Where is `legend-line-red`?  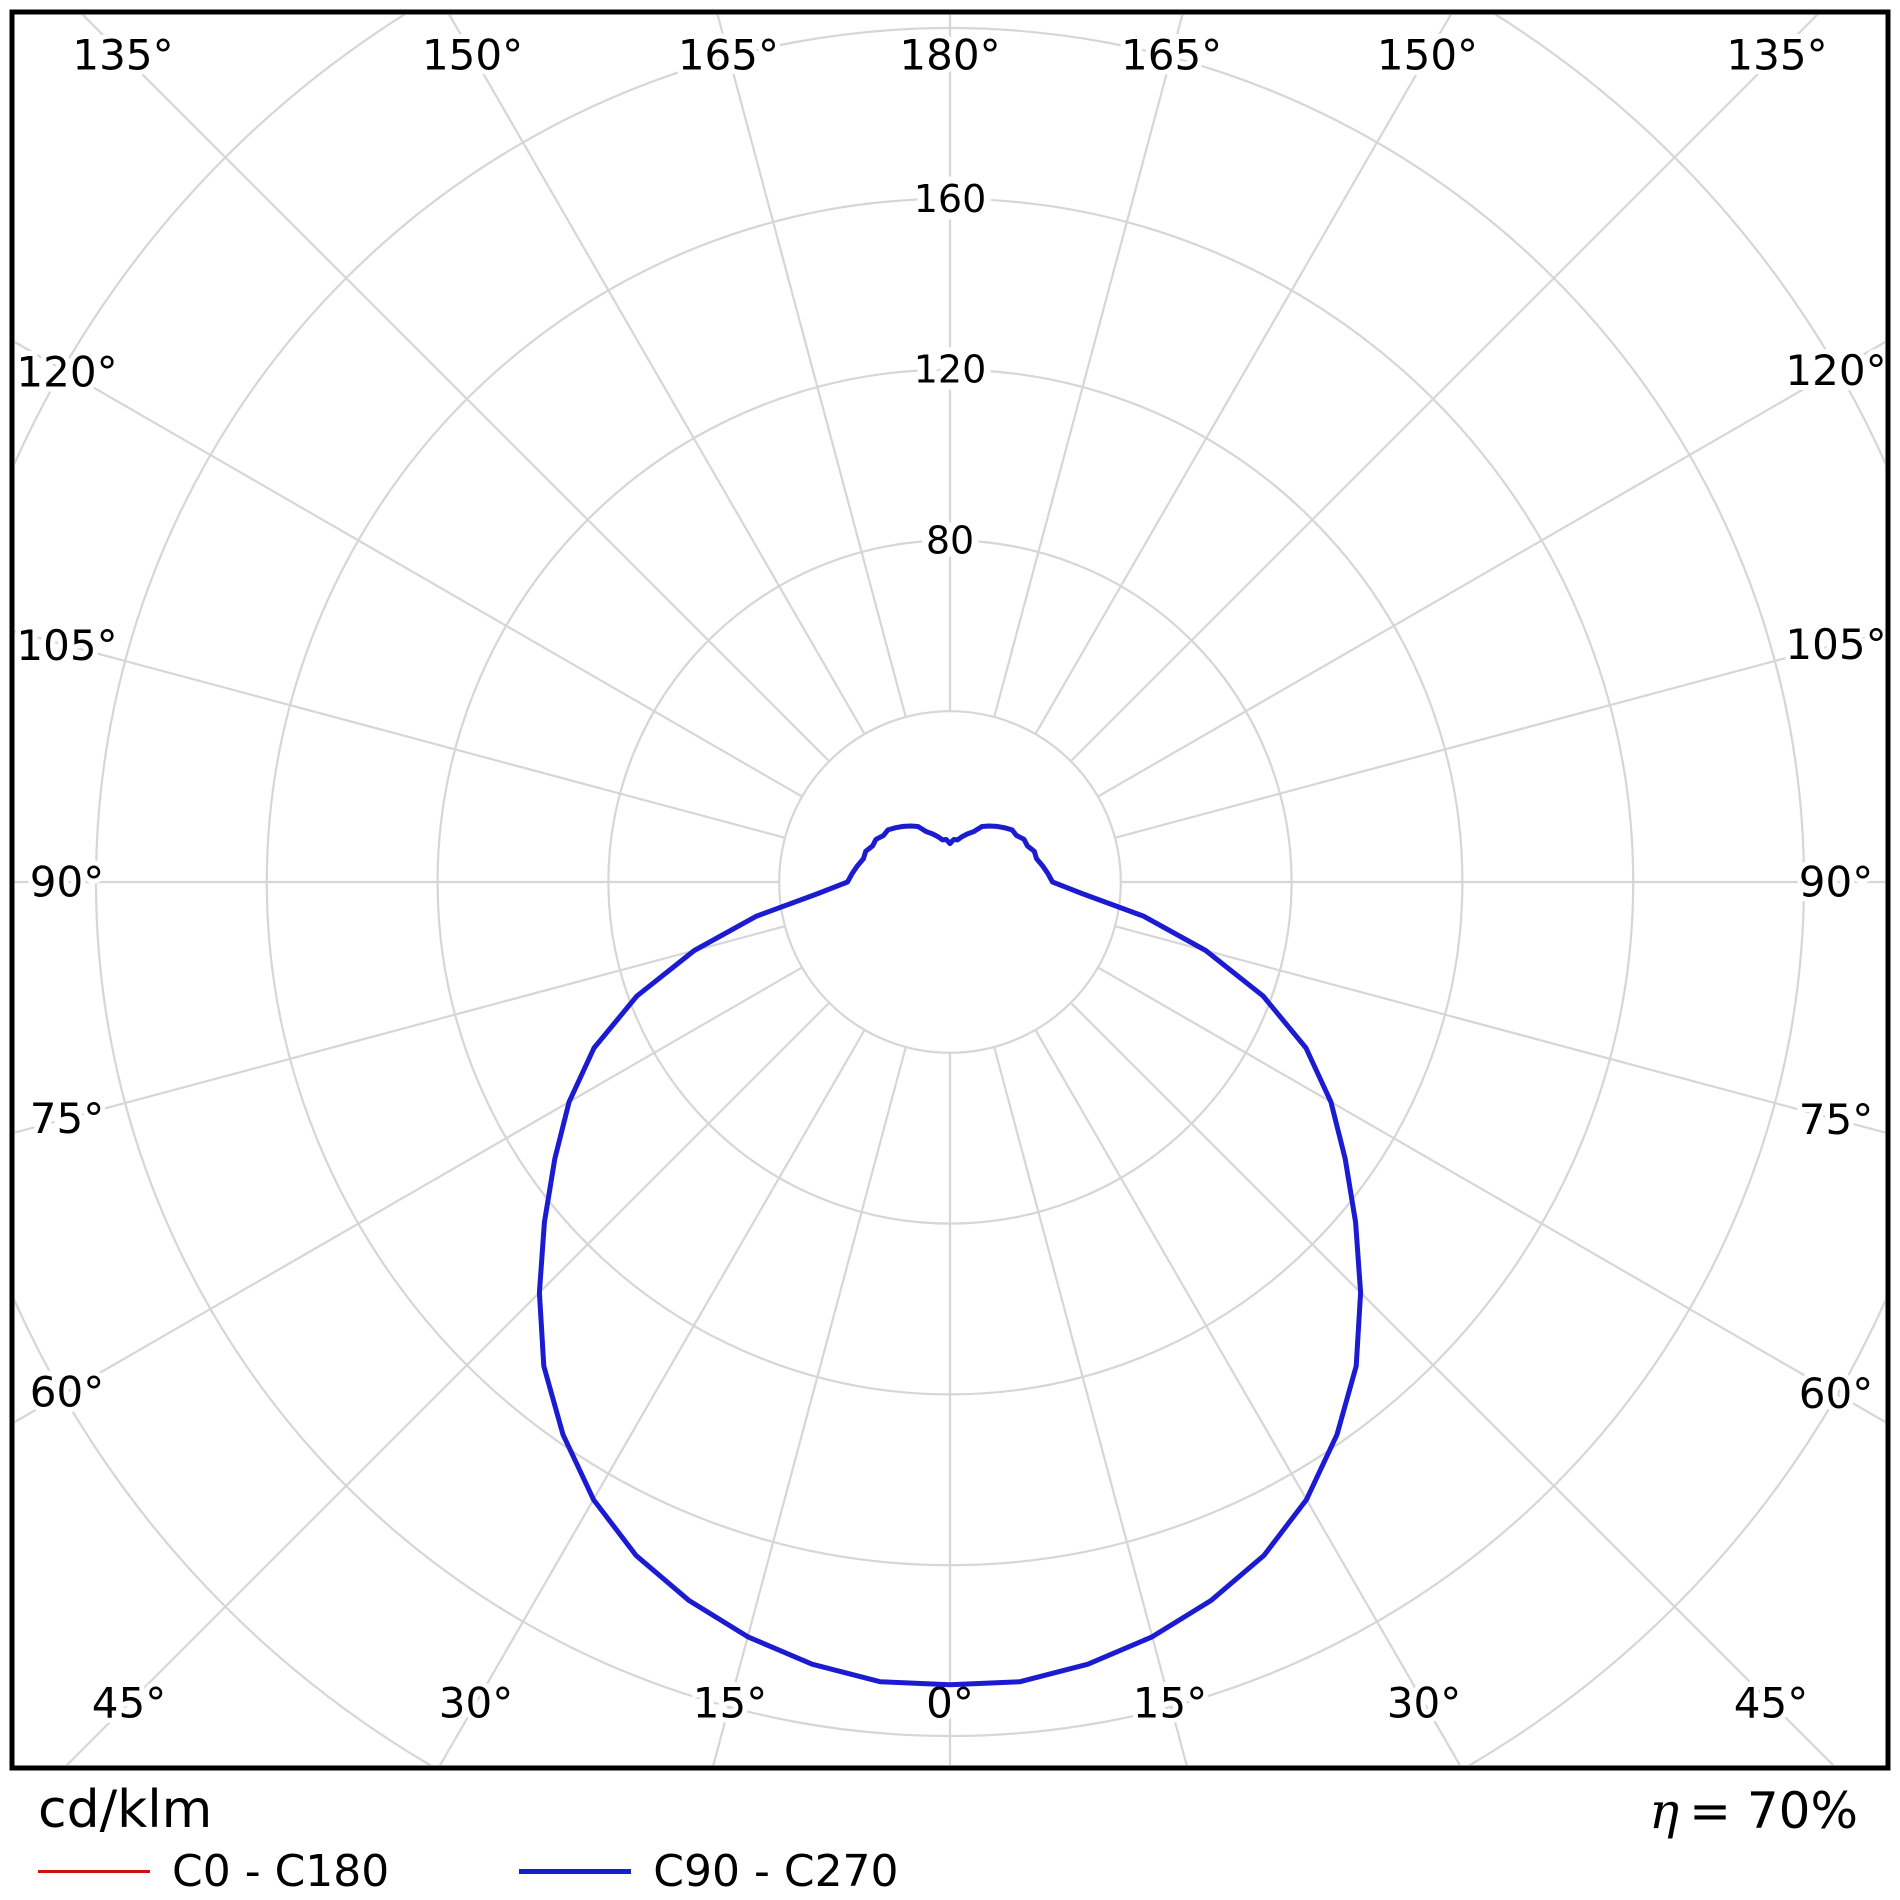 legend-line-red is located at coordinates (94, 1871).